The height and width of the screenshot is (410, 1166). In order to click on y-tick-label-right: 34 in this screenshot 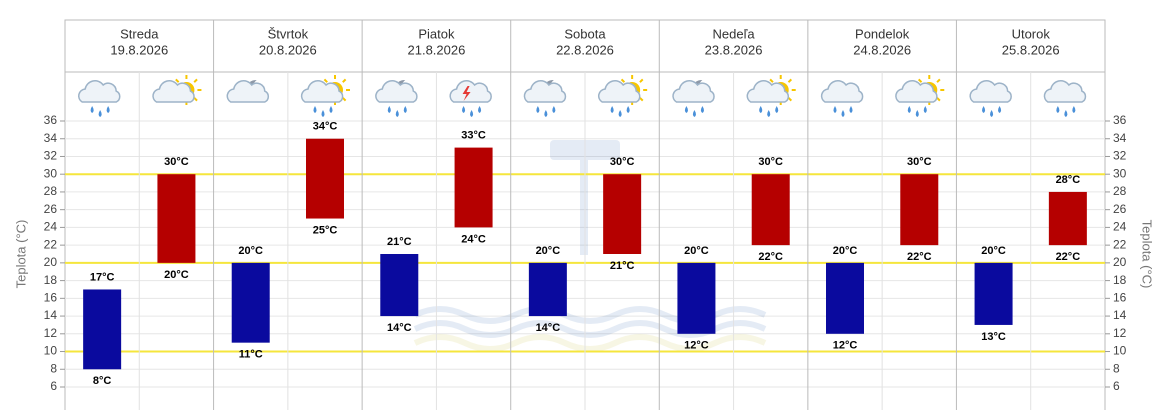, I will do `click(1120, 138)`.